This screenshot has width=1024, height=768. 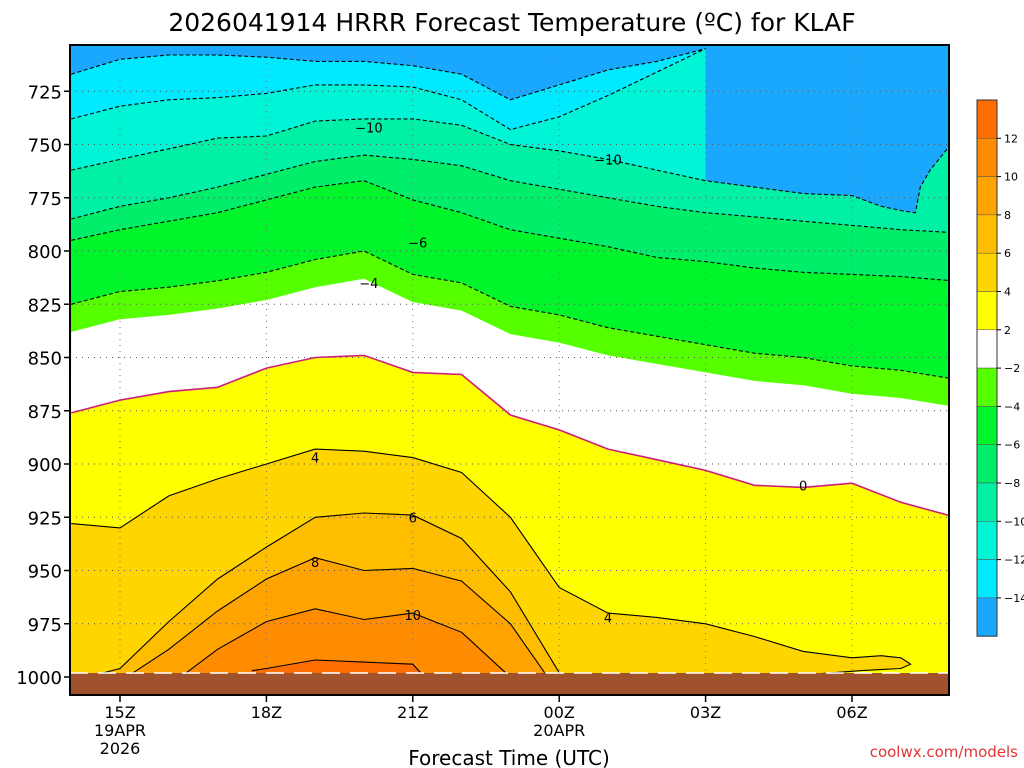 I want to click on colorbar-label-11: −12, so click(x=1014, y=560).